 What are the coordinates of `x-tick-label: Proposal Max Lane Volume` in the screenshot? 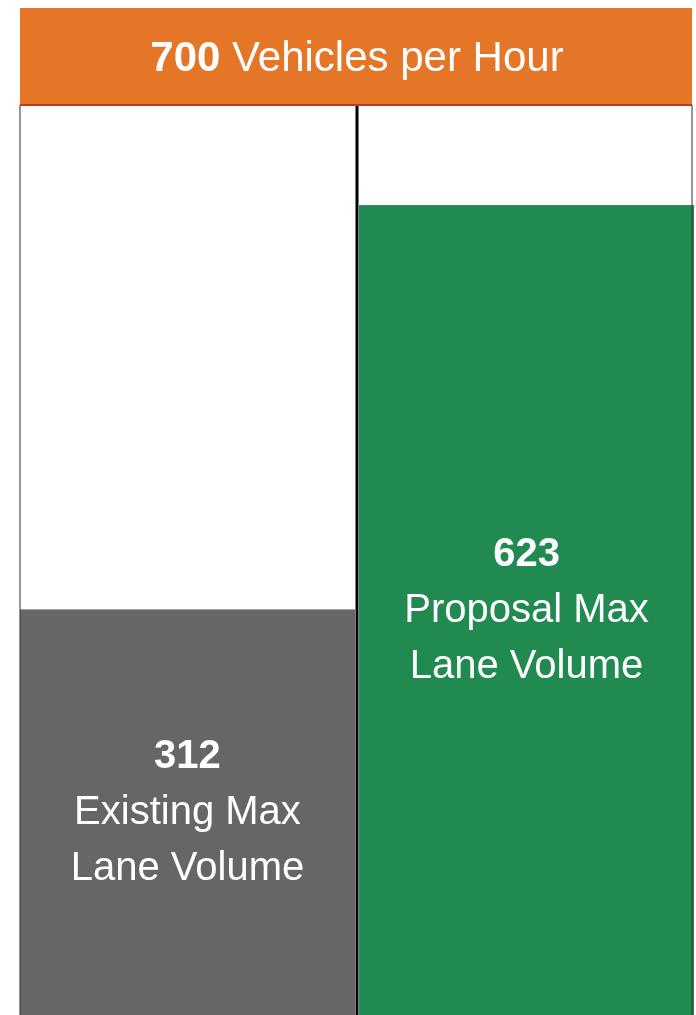 It's located at (526, 636).